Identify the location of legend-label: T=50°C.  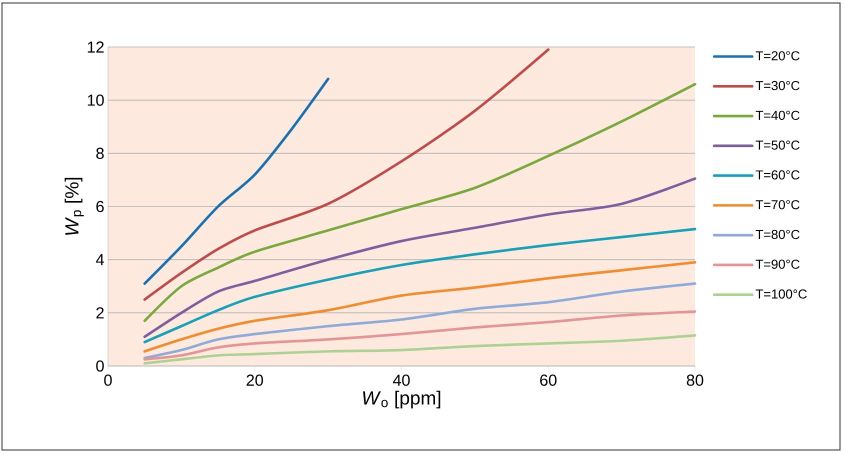
(778, 145).